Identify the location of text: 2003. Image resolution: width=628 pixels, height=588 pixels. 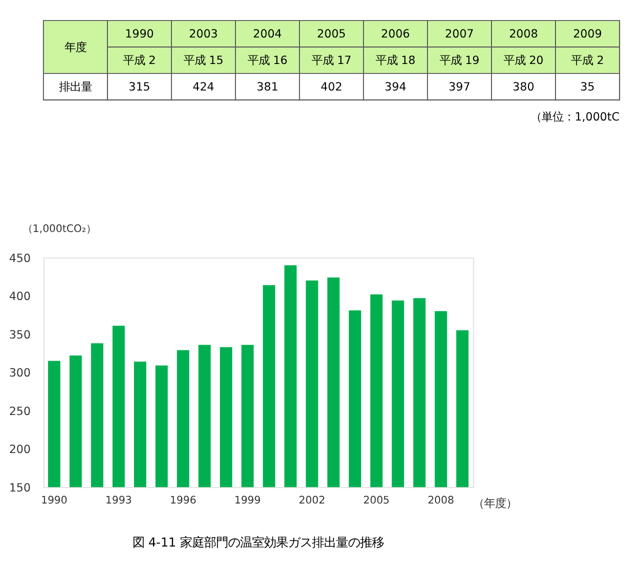
(203, 33).